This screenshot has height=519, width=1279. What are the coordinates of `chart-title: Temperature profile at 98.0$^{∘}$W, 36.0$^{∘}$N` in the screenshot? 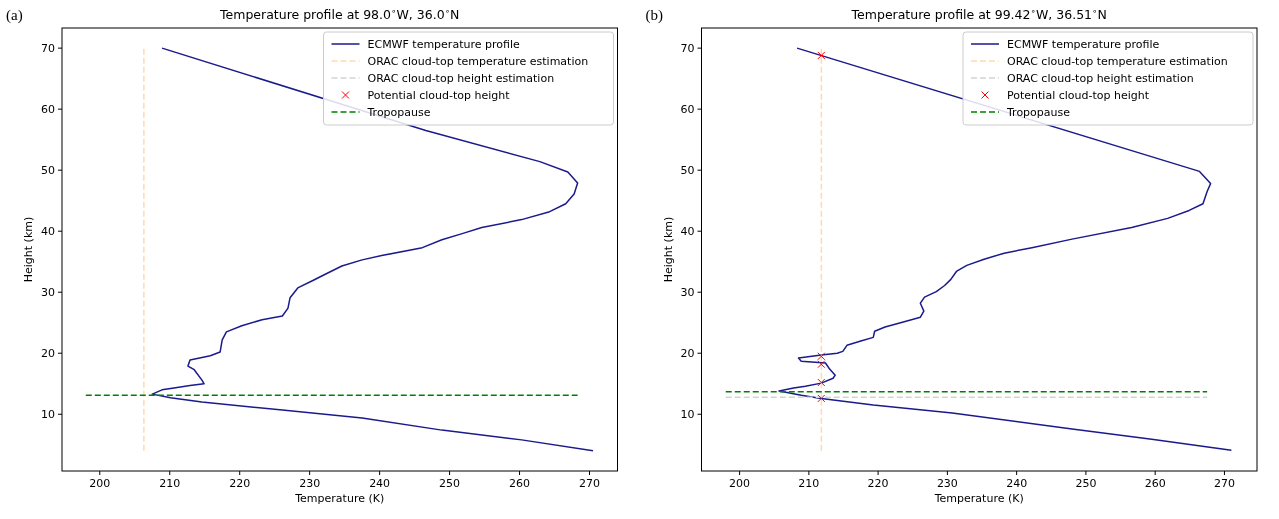 It's located at (339, 14).